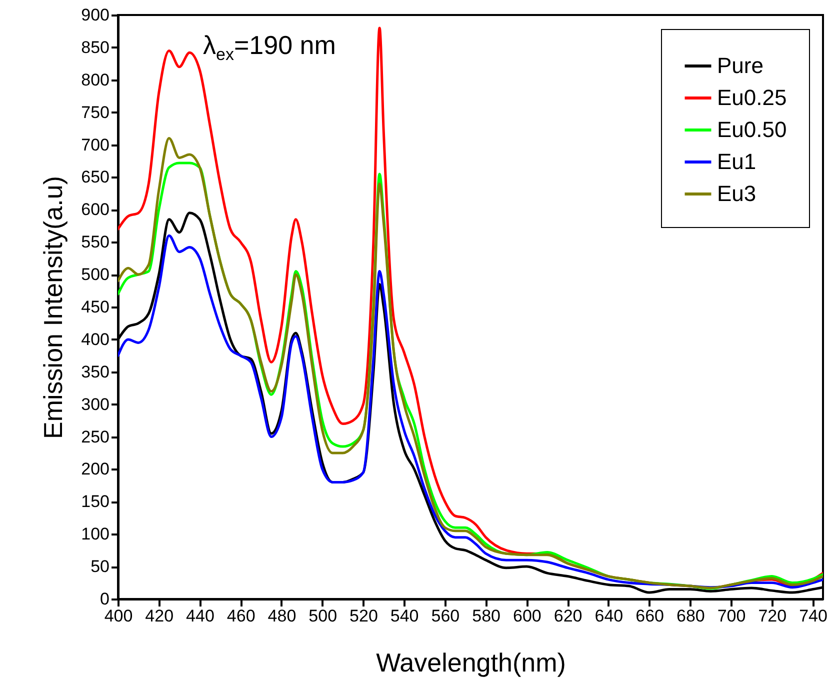  I want to click on y-tick-label: 700, so click(95, 144).